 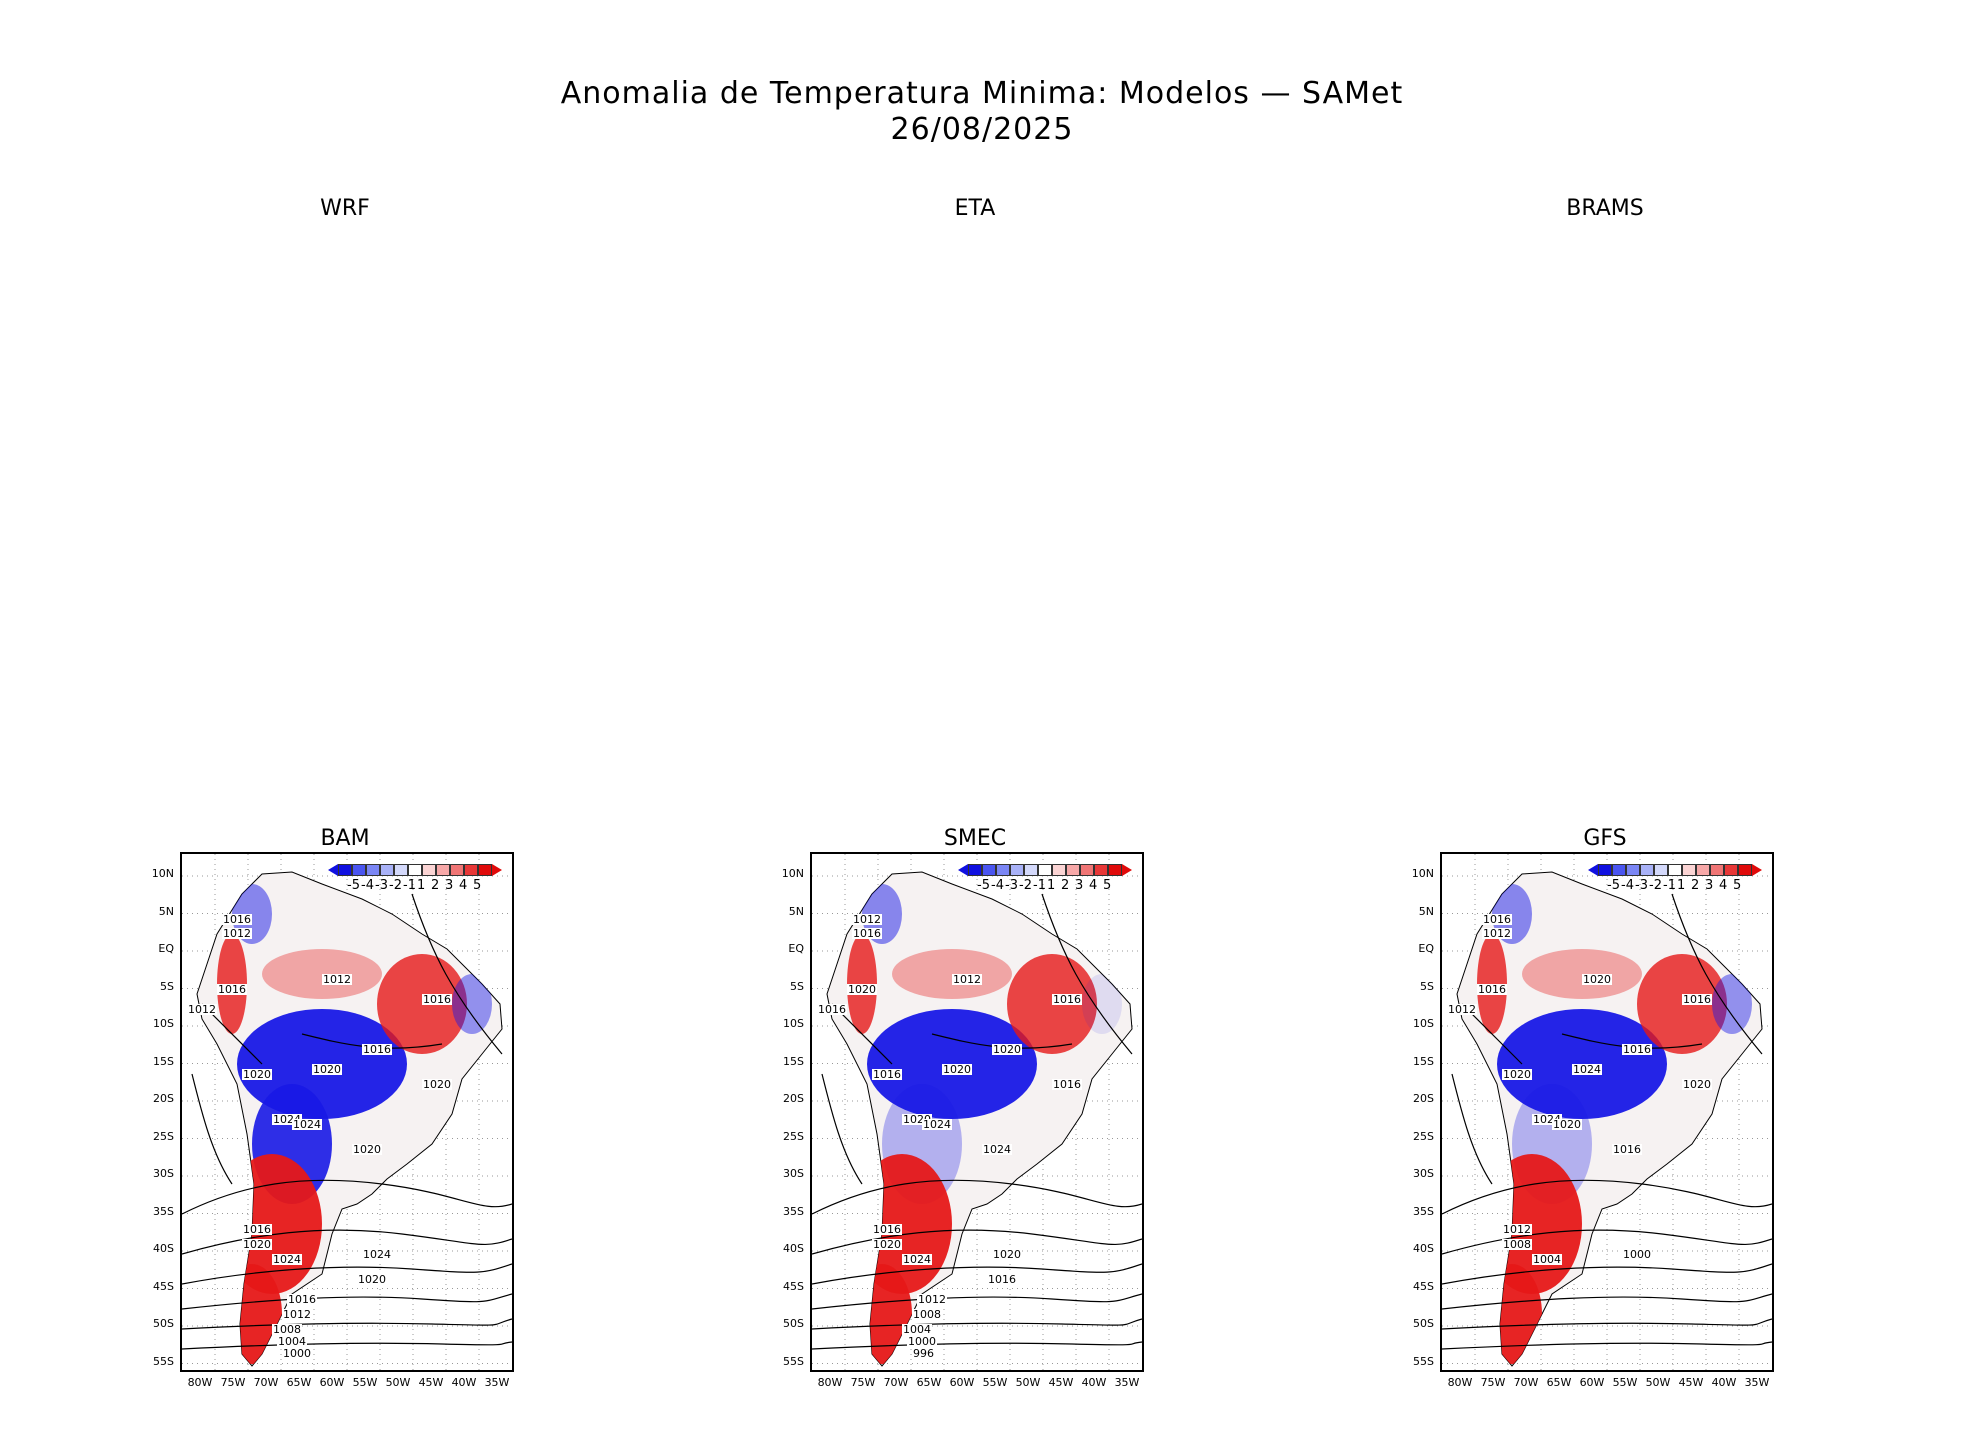 I want to click on colorbar-arrow-left, so click(x=963, y=870).